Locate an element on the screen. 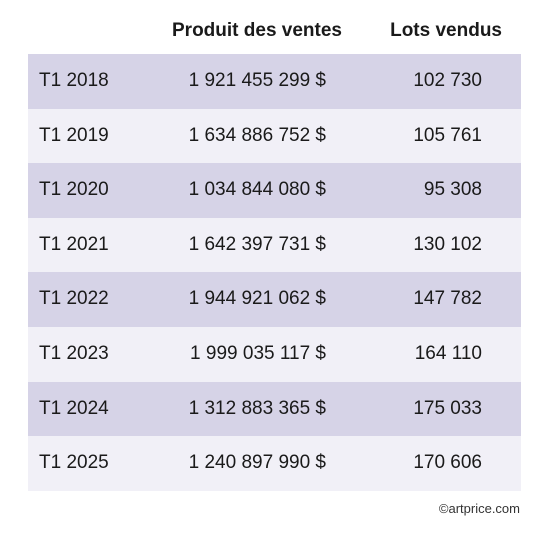 The width and height of the screenshot is (550, 540). table-row: T1 2018 1 921 455 299 $ 102 730 is located at coordinates (274, 81).